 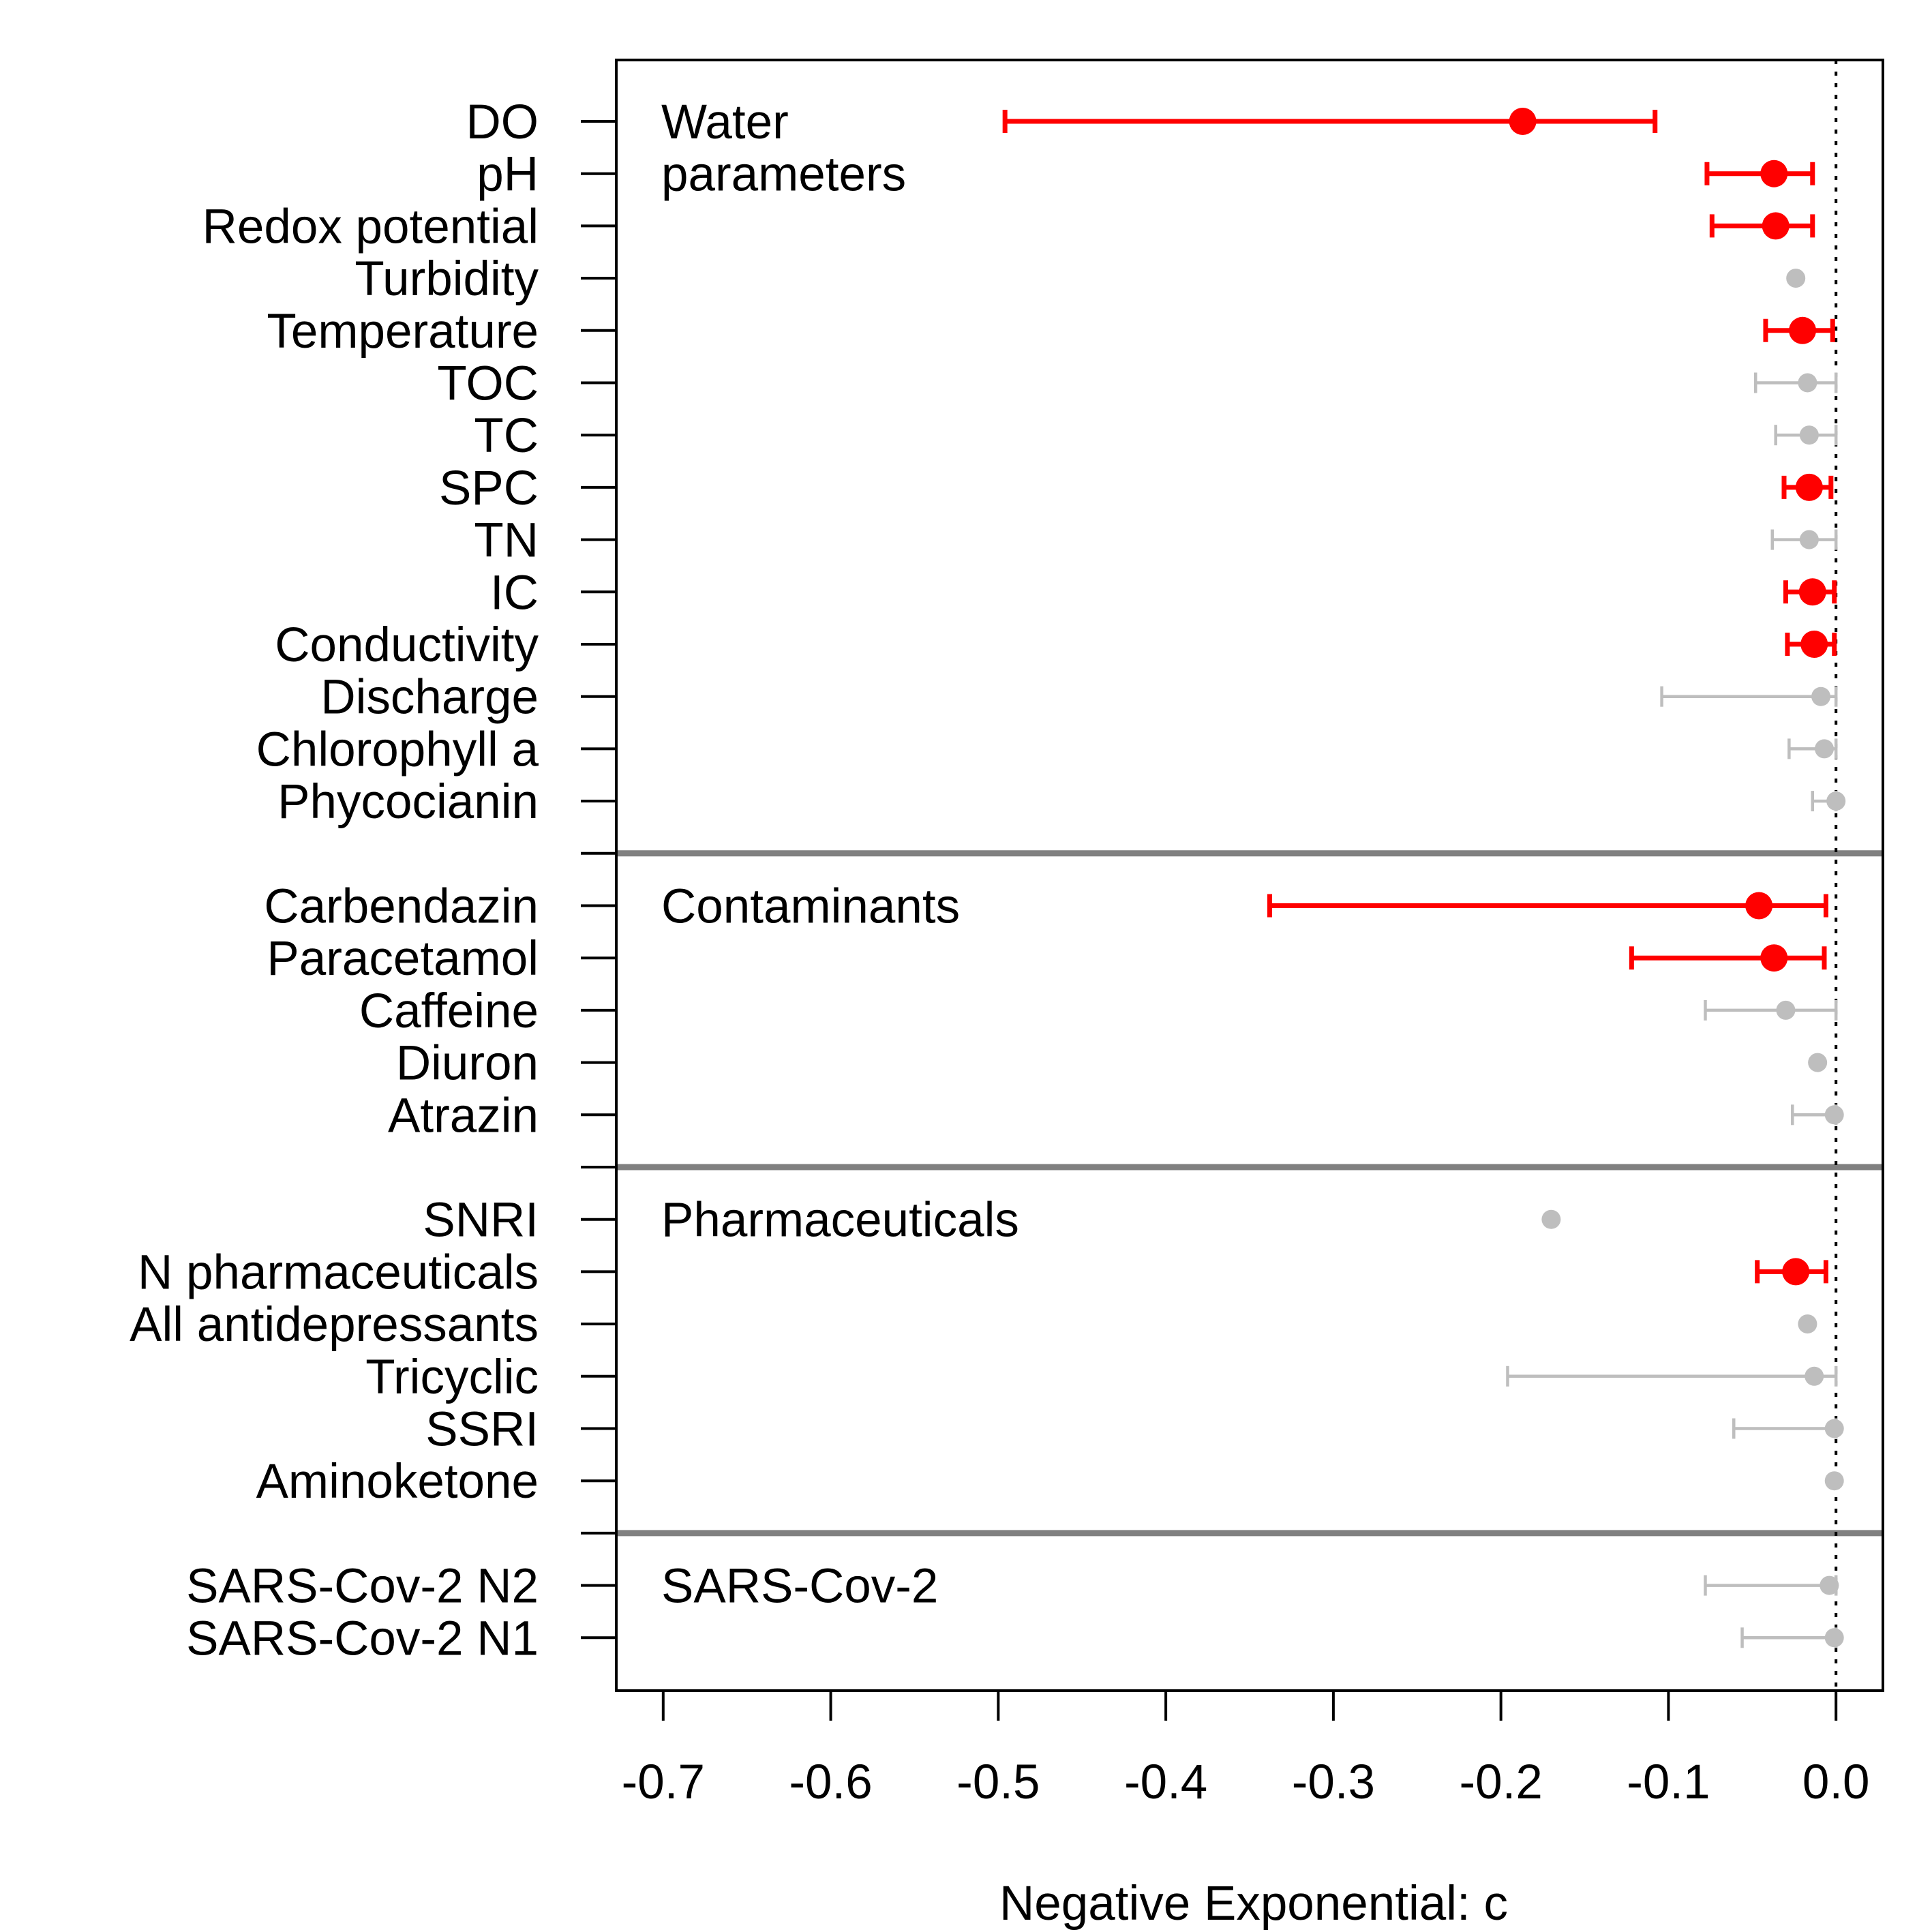 I want to click on y-tick-label: Carbendazin, so click(x=401, y=907).